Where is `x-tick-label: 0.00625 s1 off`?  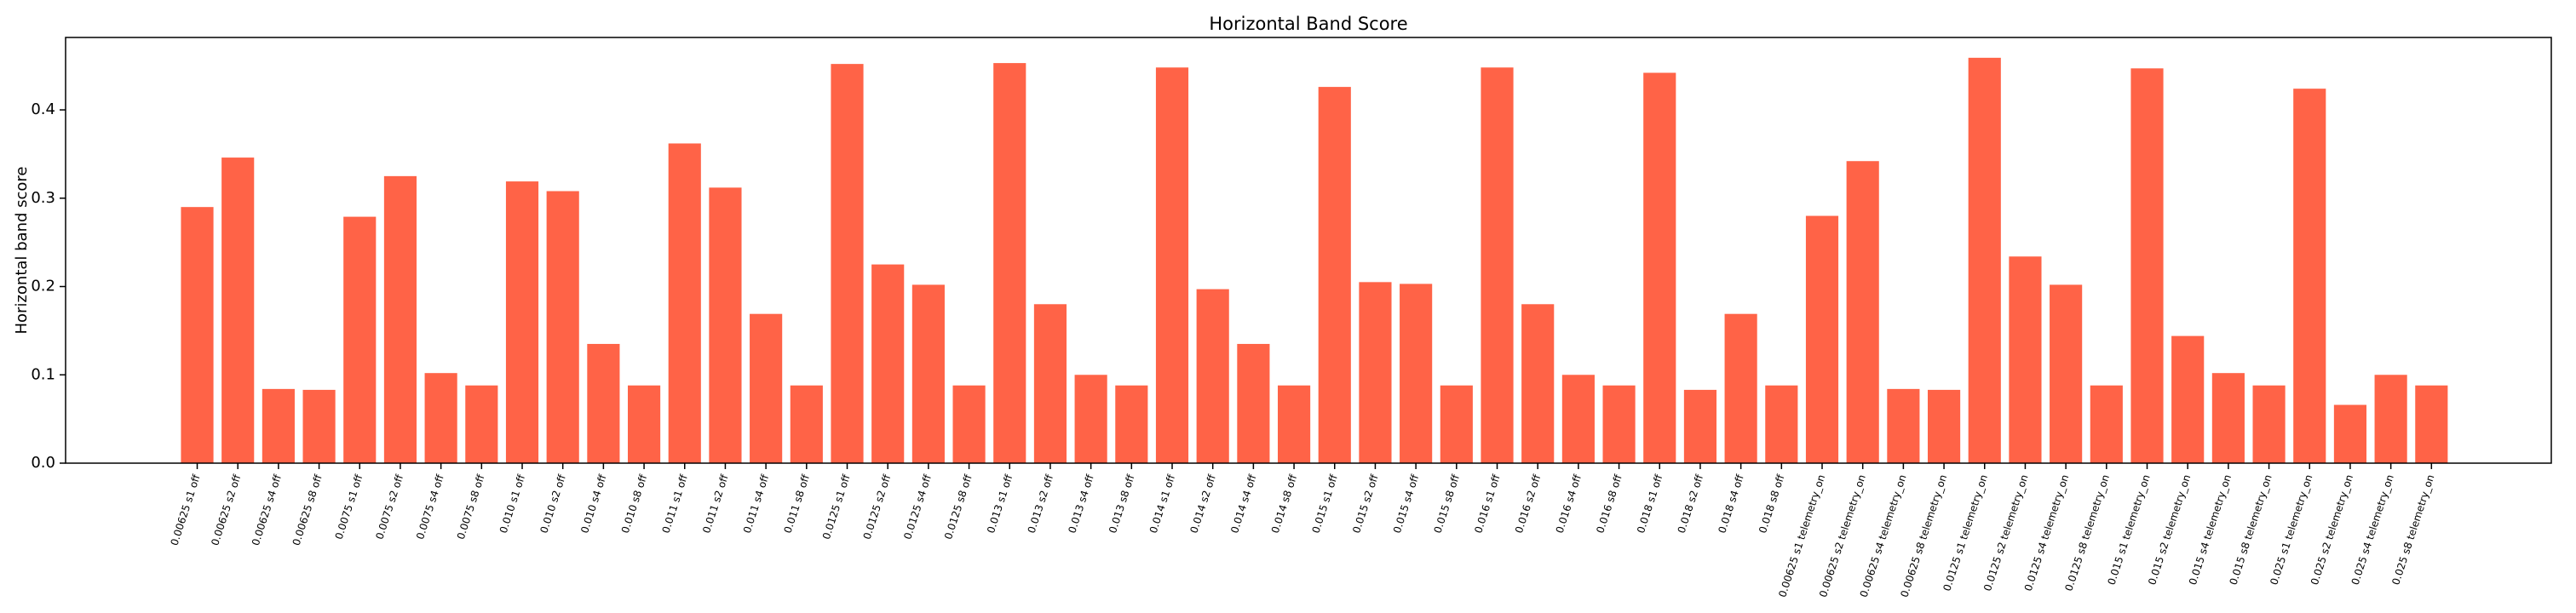
x-tick-label: 0.00625 s1 off is located at coordinates (186, 510).